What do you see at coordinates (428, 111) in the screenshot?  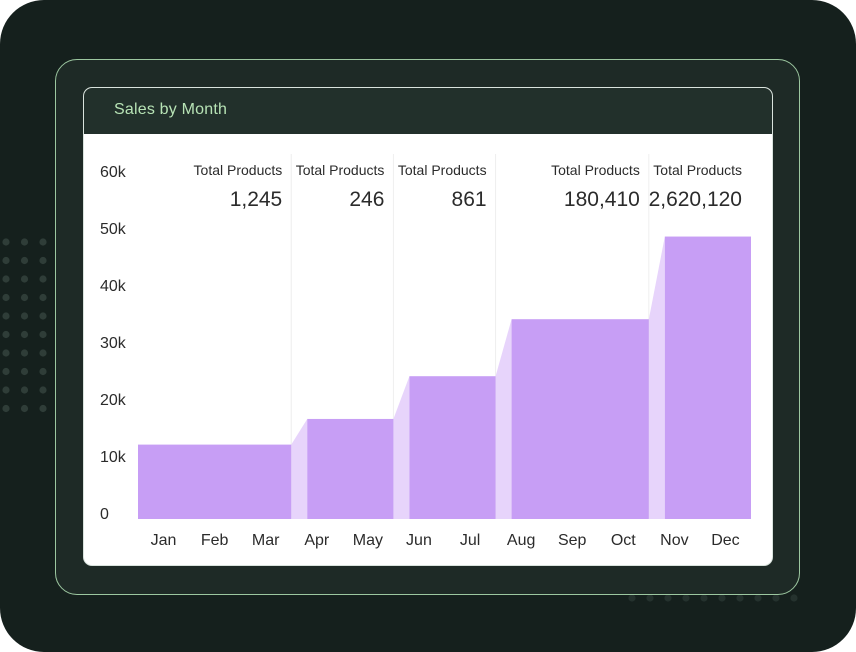 I see `card-header: Sales by Month` at bounding box center [428, 111].